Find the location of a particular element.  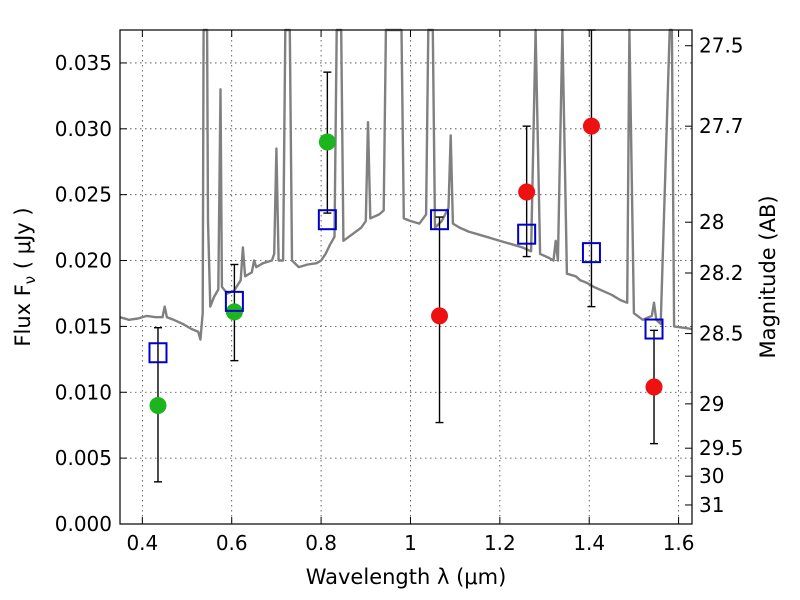

x-tick-label: 1.4 is located at coordinates (589, 543).